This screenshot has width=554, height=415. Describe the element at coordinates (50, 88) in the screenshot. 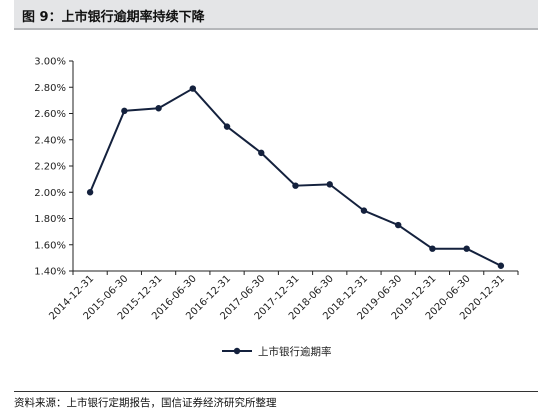

I see `y-tick-label: 2.80%` at that location.